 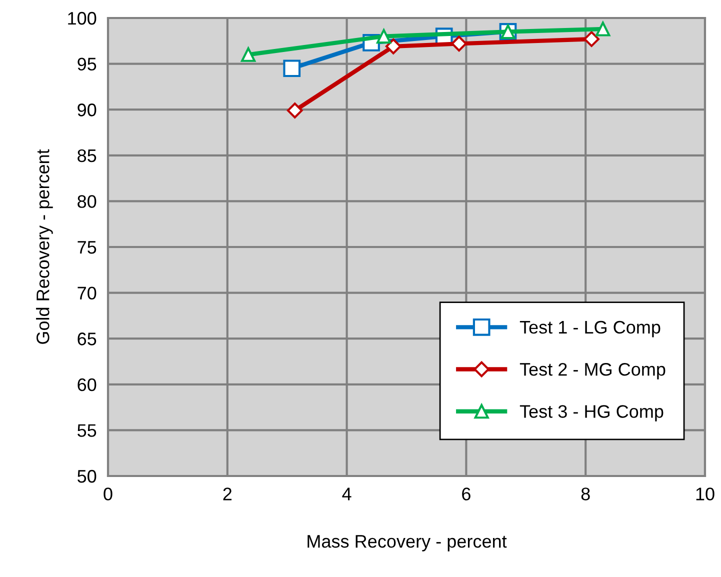 What do you see at coordinates (407, 543) in the screenshot?
I see `x-axis-title: Mass Recovery - percent` at bounding box center [407, 543].